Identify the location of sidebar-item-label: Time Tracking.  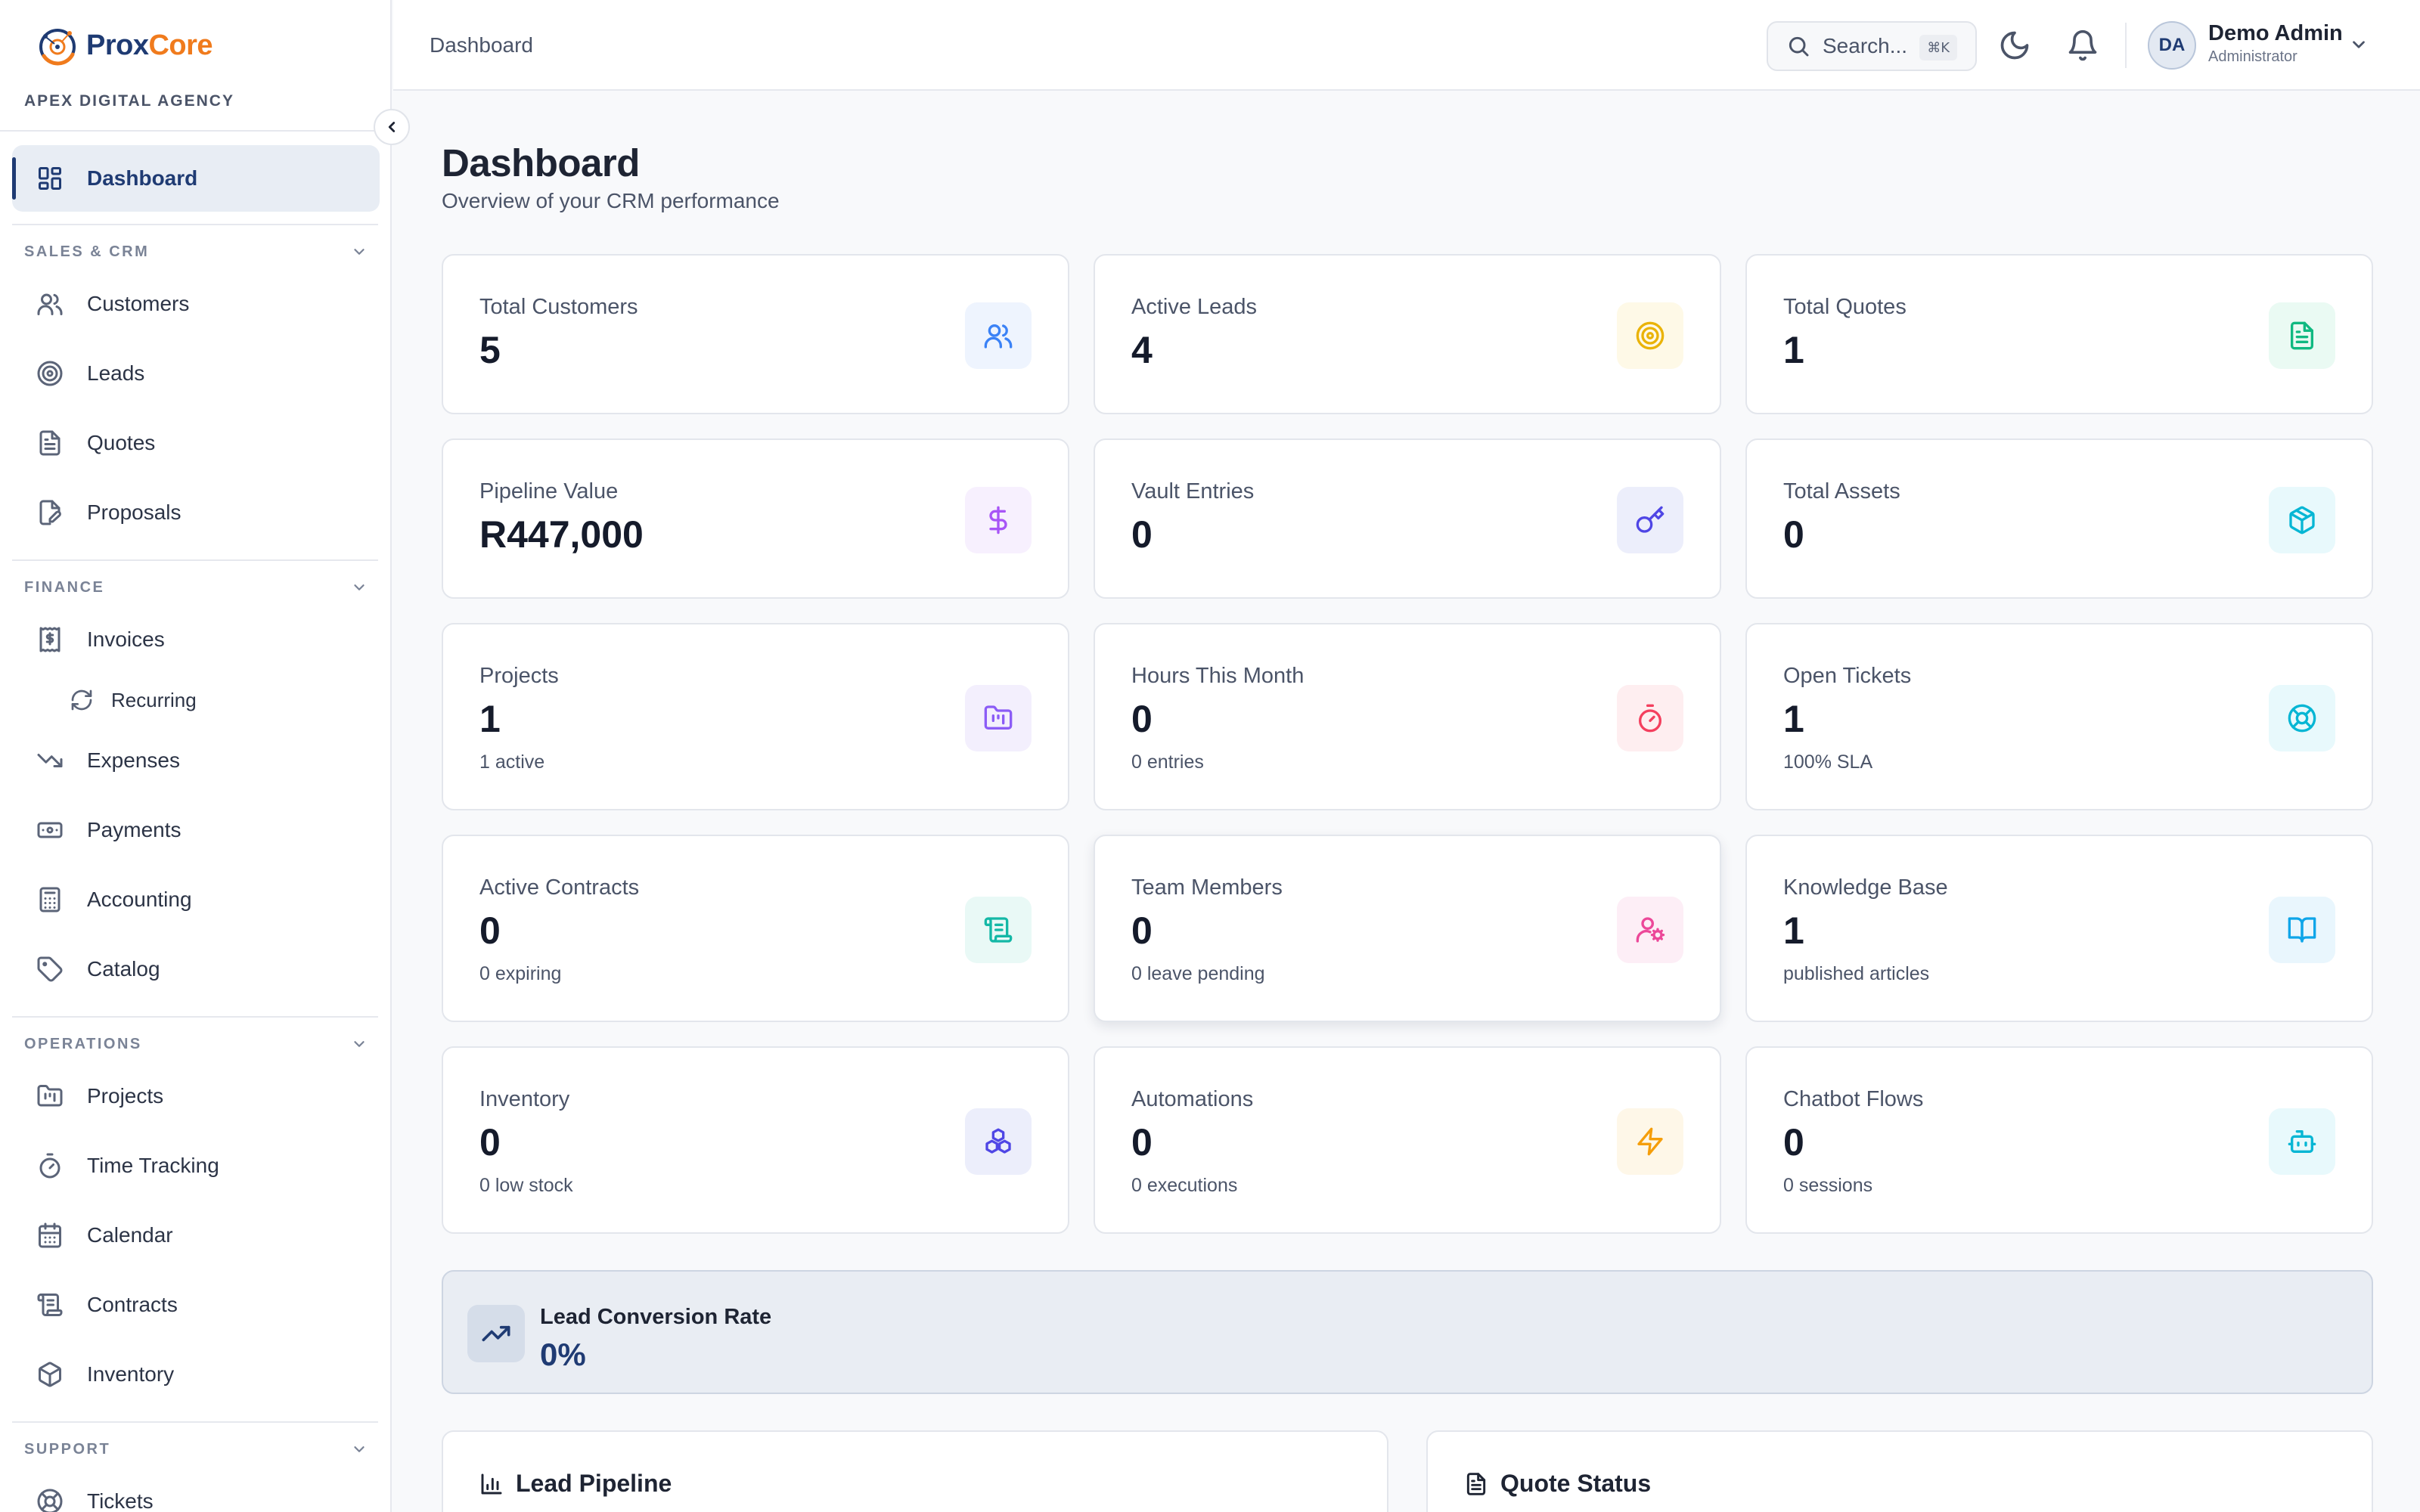
(153, 1165).